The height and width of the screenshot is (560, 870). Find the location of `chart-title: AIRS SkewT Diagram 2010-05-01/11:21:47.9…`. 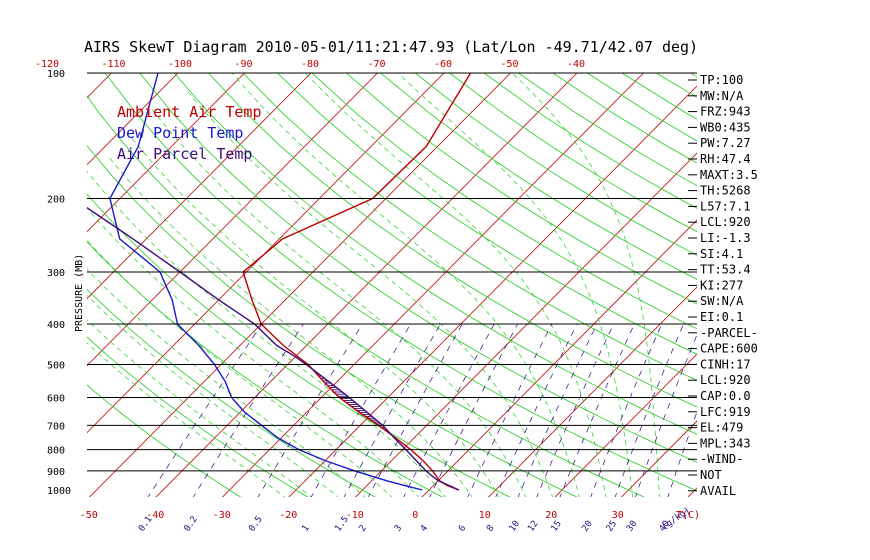

chart-title: AIRS SkewT Diagram 2010-05-01/11:21:47.9… is located at coordinates (391, 47).